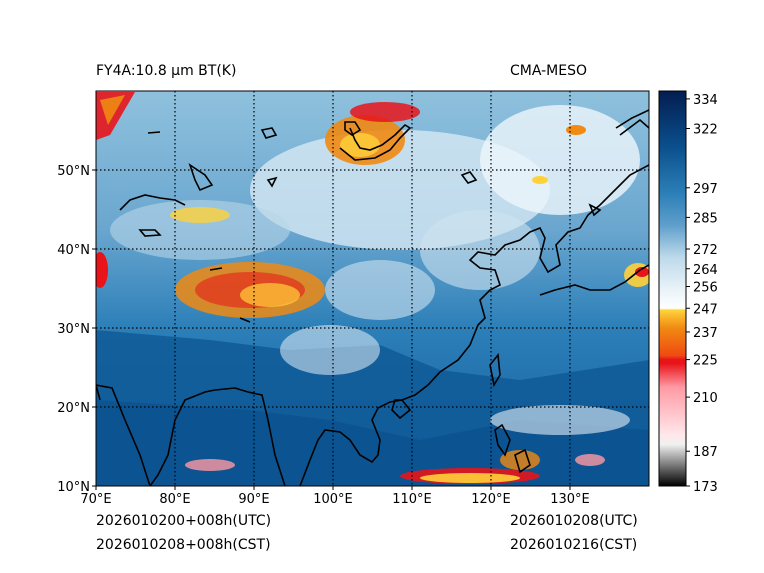 Image resolution: width=764 pixels, height=573 pixels. What do you see at coordinates (95, 499) in the screenshot?
I see `lon-tick-label: 70°E` at bounding box center [95, 499].